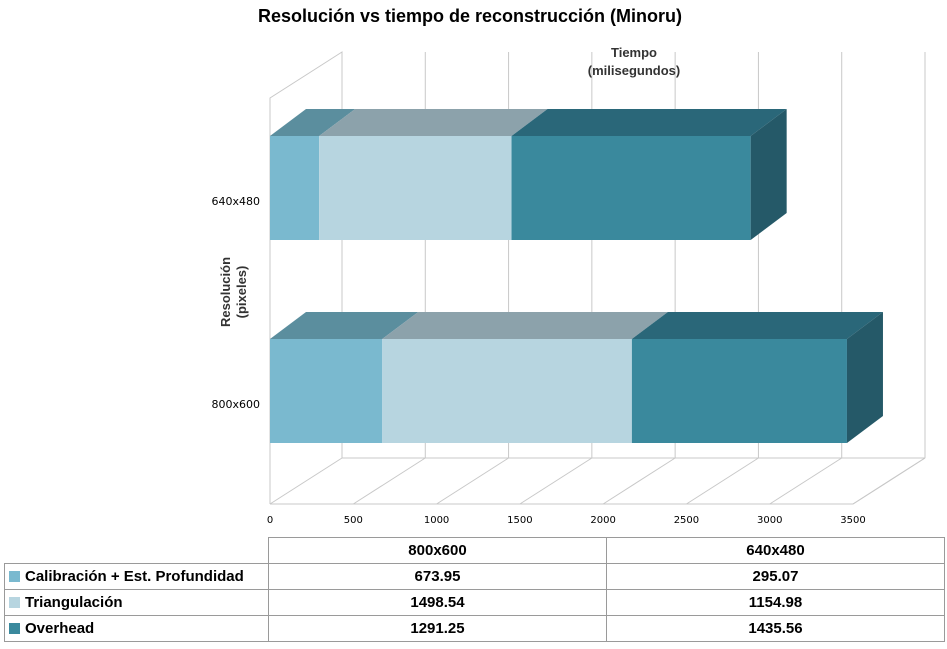  What do you see at coordinates (436, 520) in the screenshot?
I see `x-tick-label: 1000` at bounding box center [436, 520].